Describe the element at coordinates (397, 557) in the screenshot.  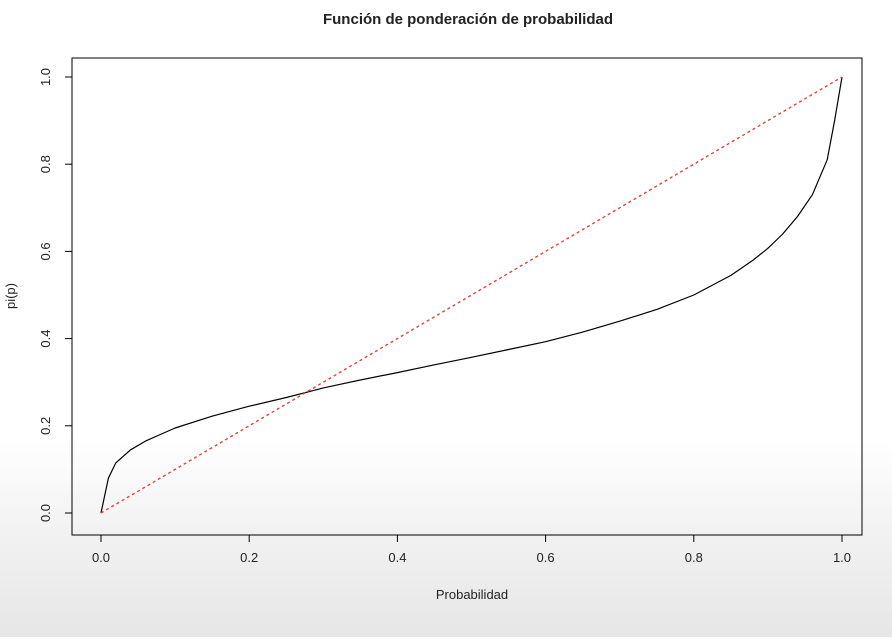
I see `x-tick-label: 0.4` at that location.